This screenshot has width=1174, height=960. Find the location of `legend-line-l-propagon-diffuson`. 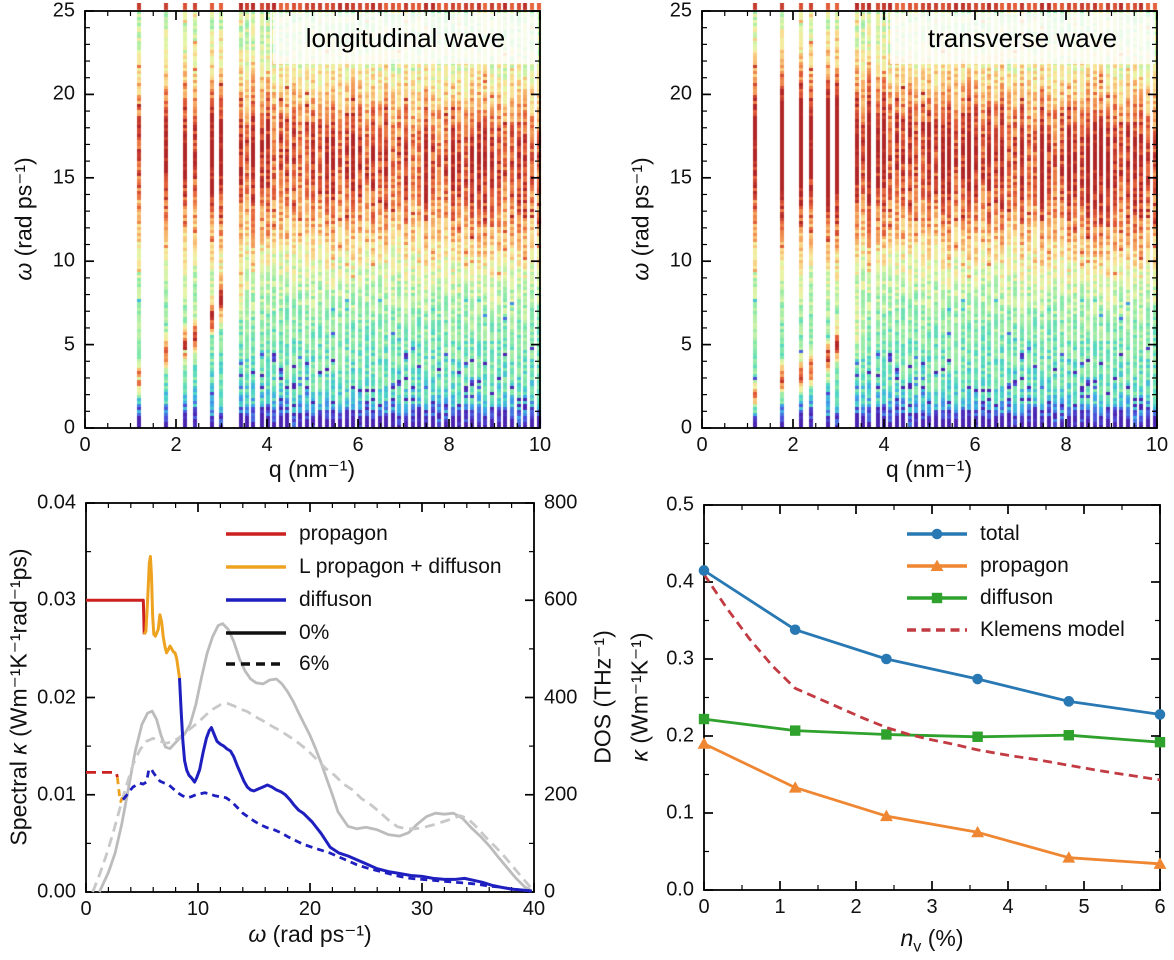

legend-line-l-propagon-diffuson is located at coordinates (256, 566).